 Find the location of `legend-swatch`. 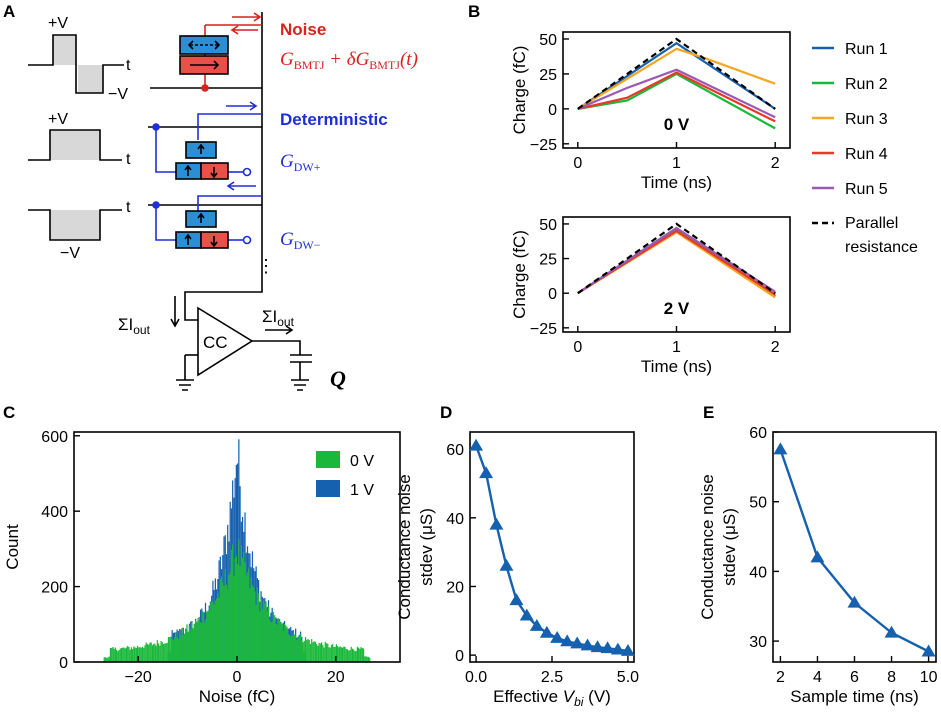

legend-swatch is located at coordinates (328, 459).